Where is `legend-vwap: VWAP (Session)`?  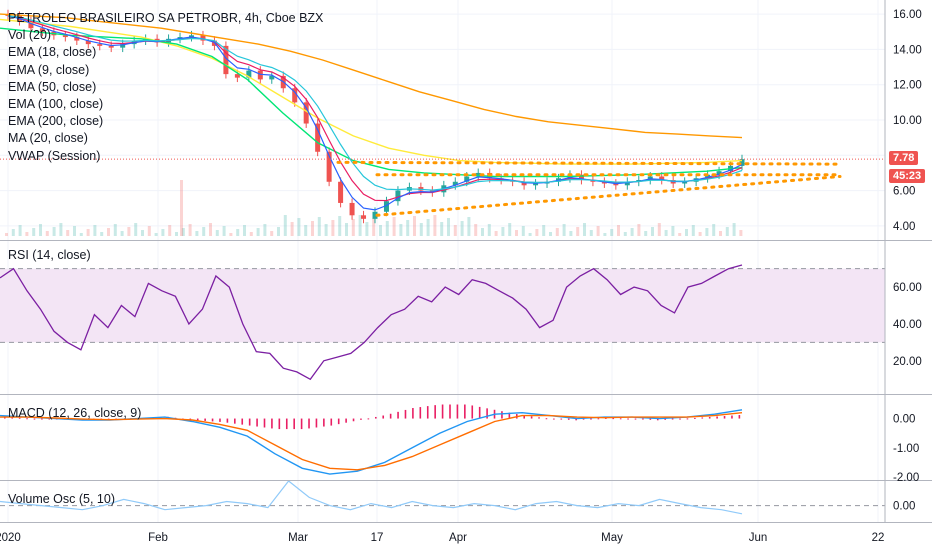 legend-vwap: VWAP (Session) is located at coordinates (54, 155).